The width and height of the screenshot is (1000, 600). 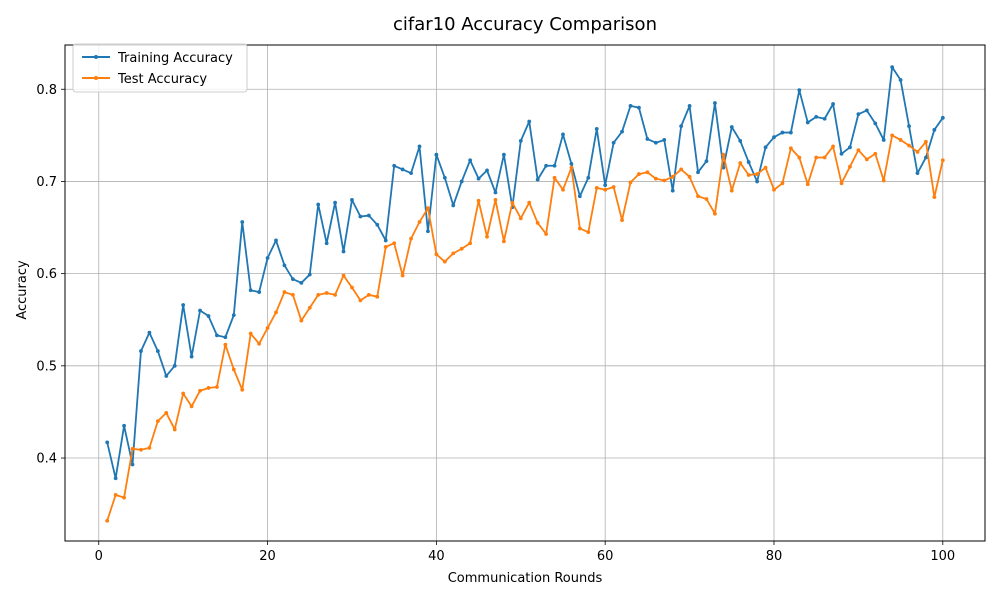 I want to click on x-axis-label: Communication Rounds, so click(x=525, y=578).